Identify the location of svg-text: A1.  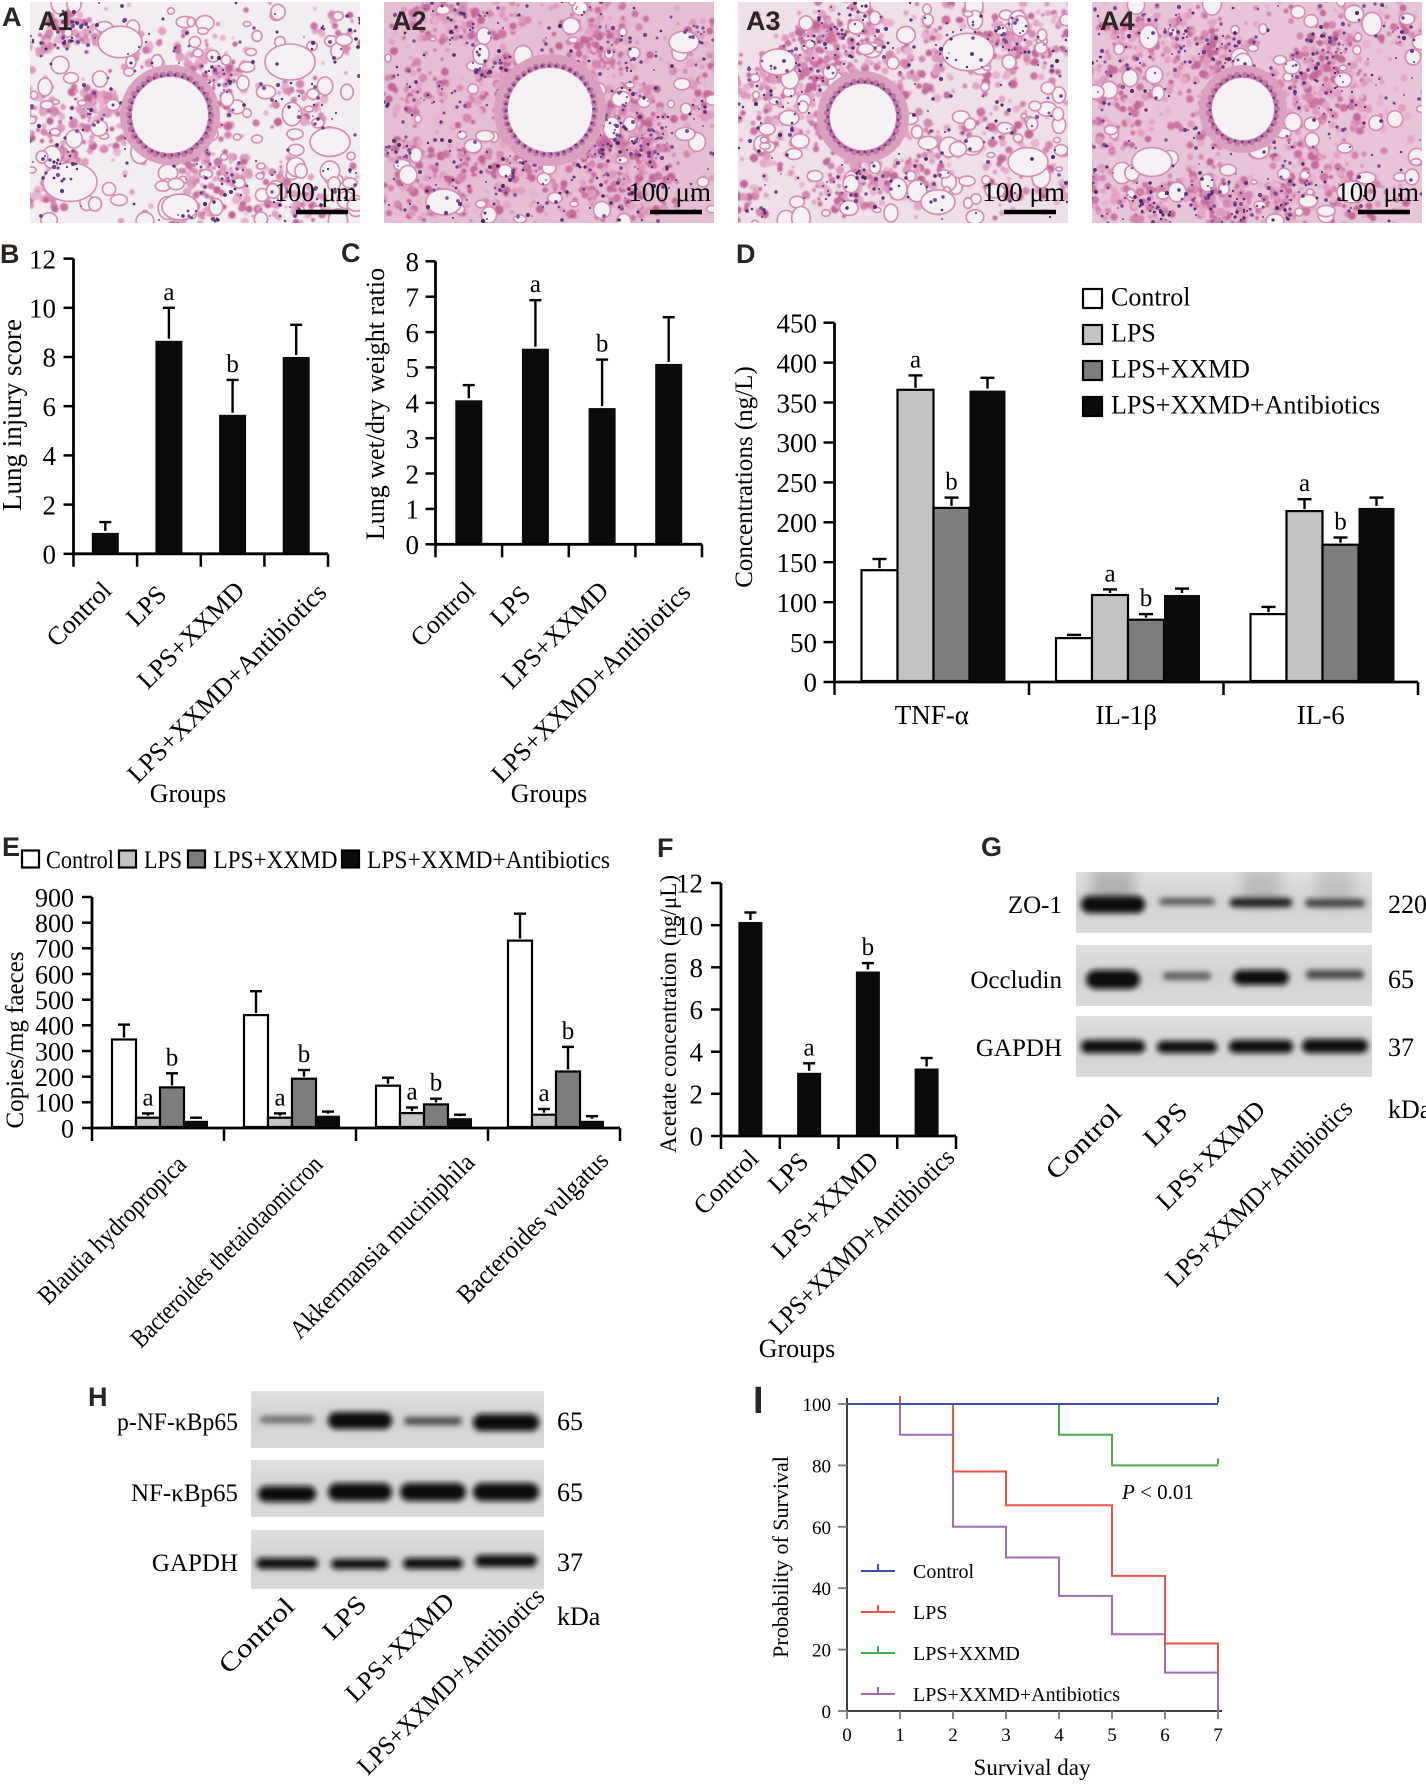
(55, 21).